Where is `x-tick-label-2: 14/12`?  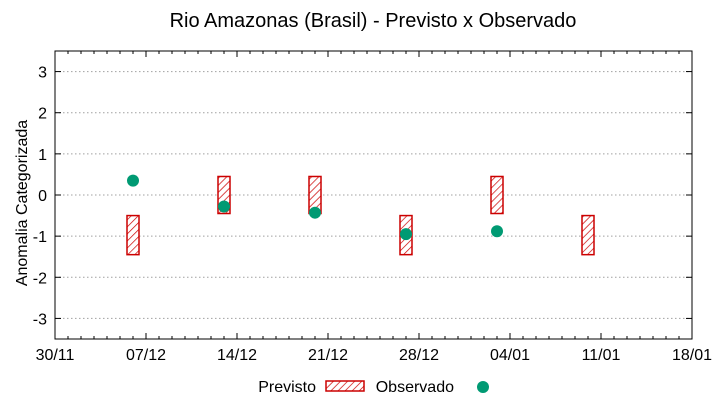 x-tick-label-2: 14/12 is located at coordinates (237, 355).